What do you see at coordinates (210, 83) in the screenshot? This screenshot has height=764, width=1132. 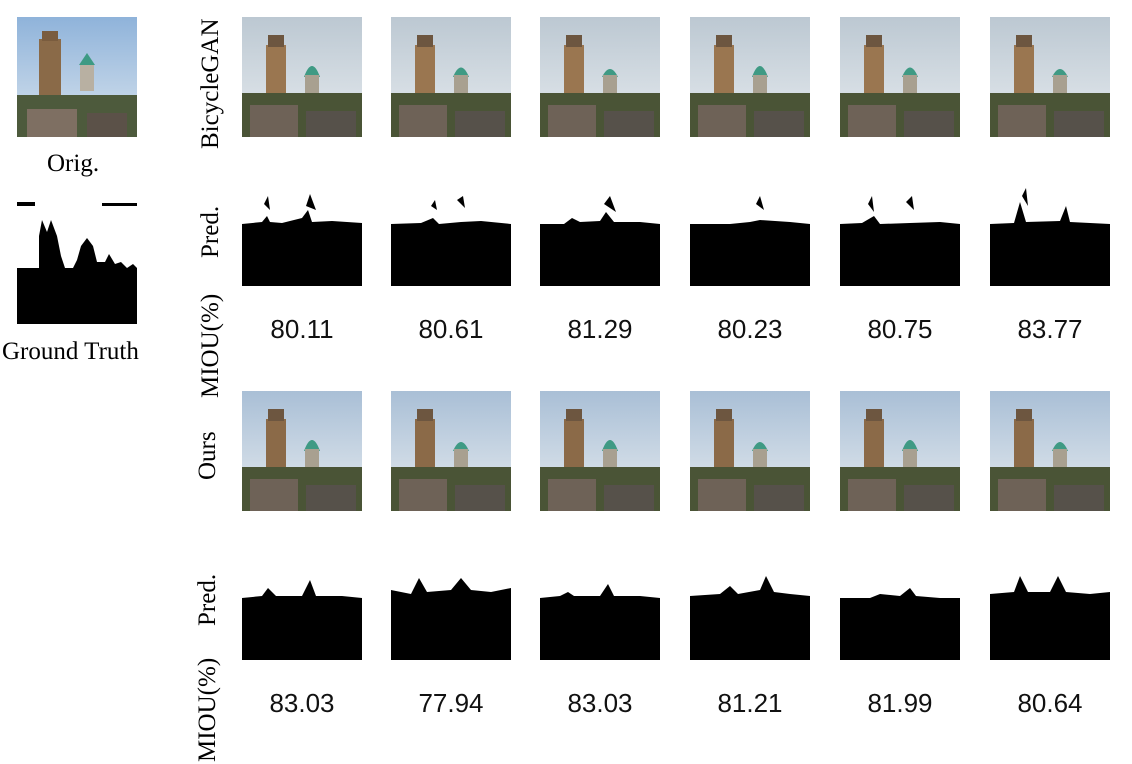 I see `row-label-bicyclegan: BicycleGAN` at bounding box center [210, 83].